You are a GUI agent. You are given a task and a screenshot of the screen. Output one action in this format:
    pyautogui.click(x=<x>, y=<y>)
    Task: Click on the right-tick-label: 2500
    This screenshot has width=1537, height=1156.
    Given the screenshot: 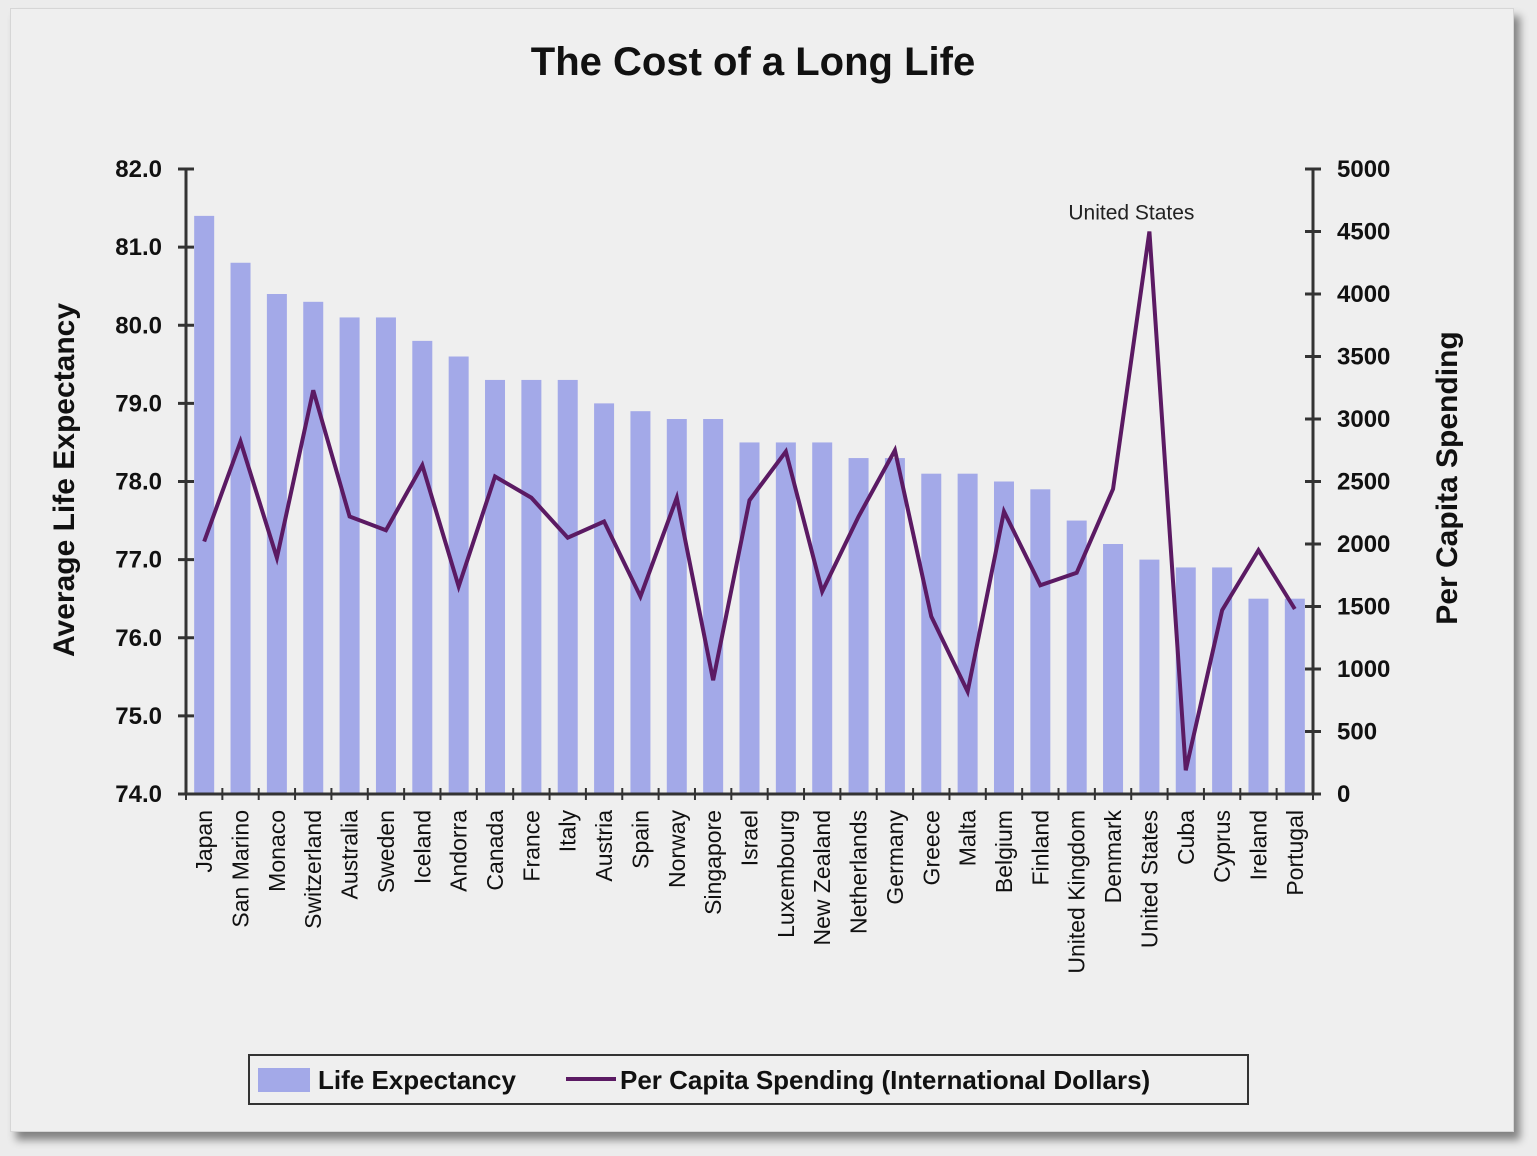 What is the action you would take?
    pyautogui.click(x=1363, y=482)
    